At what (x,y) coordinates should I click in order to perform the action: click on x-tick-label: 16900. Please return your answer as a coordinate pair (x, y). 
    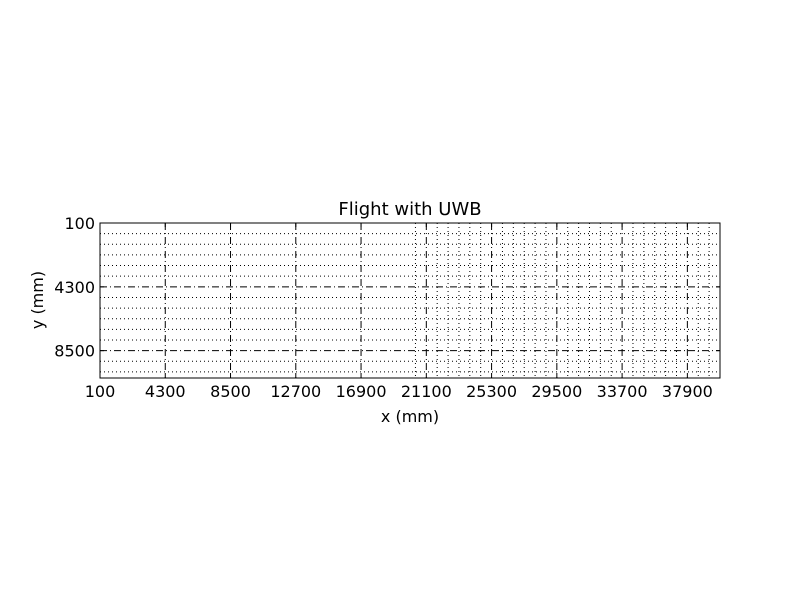
    Looking at the image, I should click on (361, 391).